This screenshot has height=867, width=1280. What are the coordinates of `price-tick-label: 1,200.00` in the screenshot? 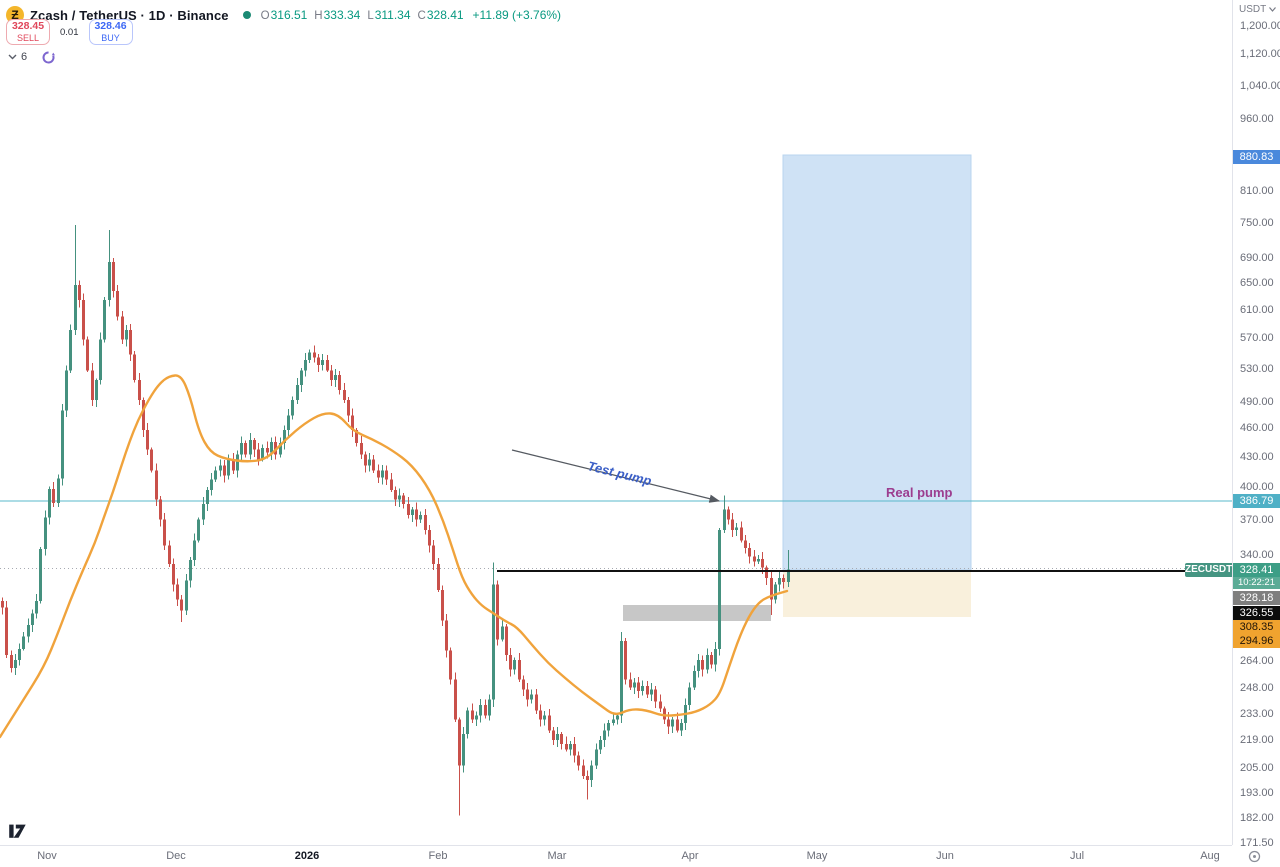 It's located at (1260, 25).